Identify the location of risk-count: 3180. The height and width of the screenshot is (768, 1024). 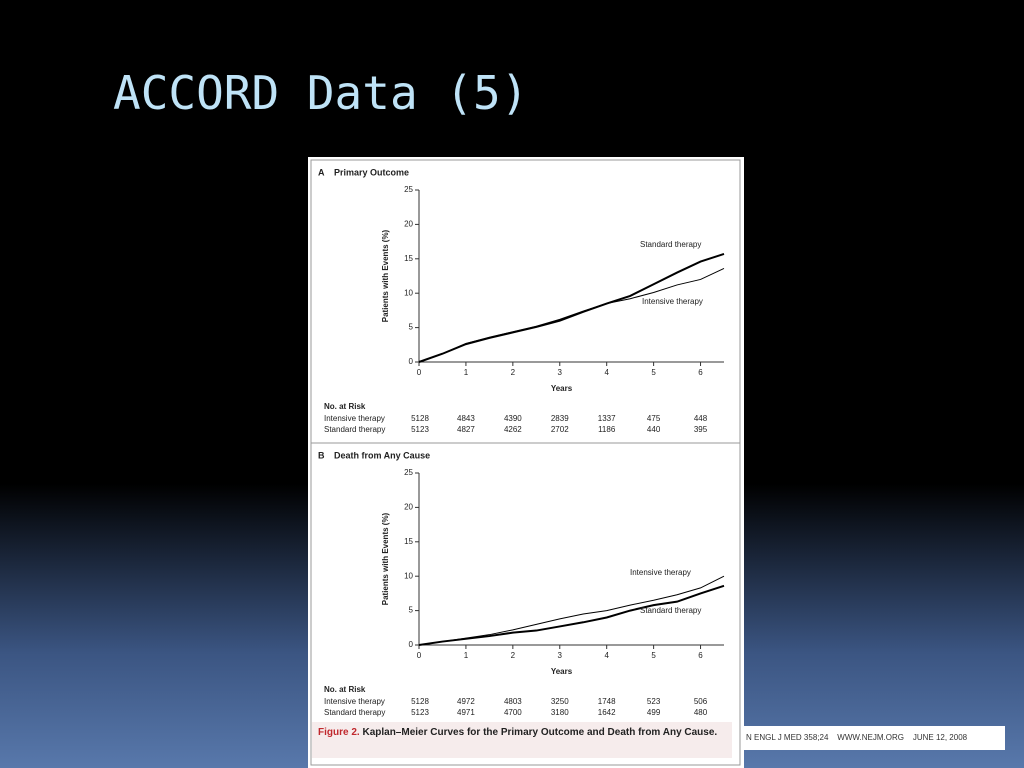
(560, 712).